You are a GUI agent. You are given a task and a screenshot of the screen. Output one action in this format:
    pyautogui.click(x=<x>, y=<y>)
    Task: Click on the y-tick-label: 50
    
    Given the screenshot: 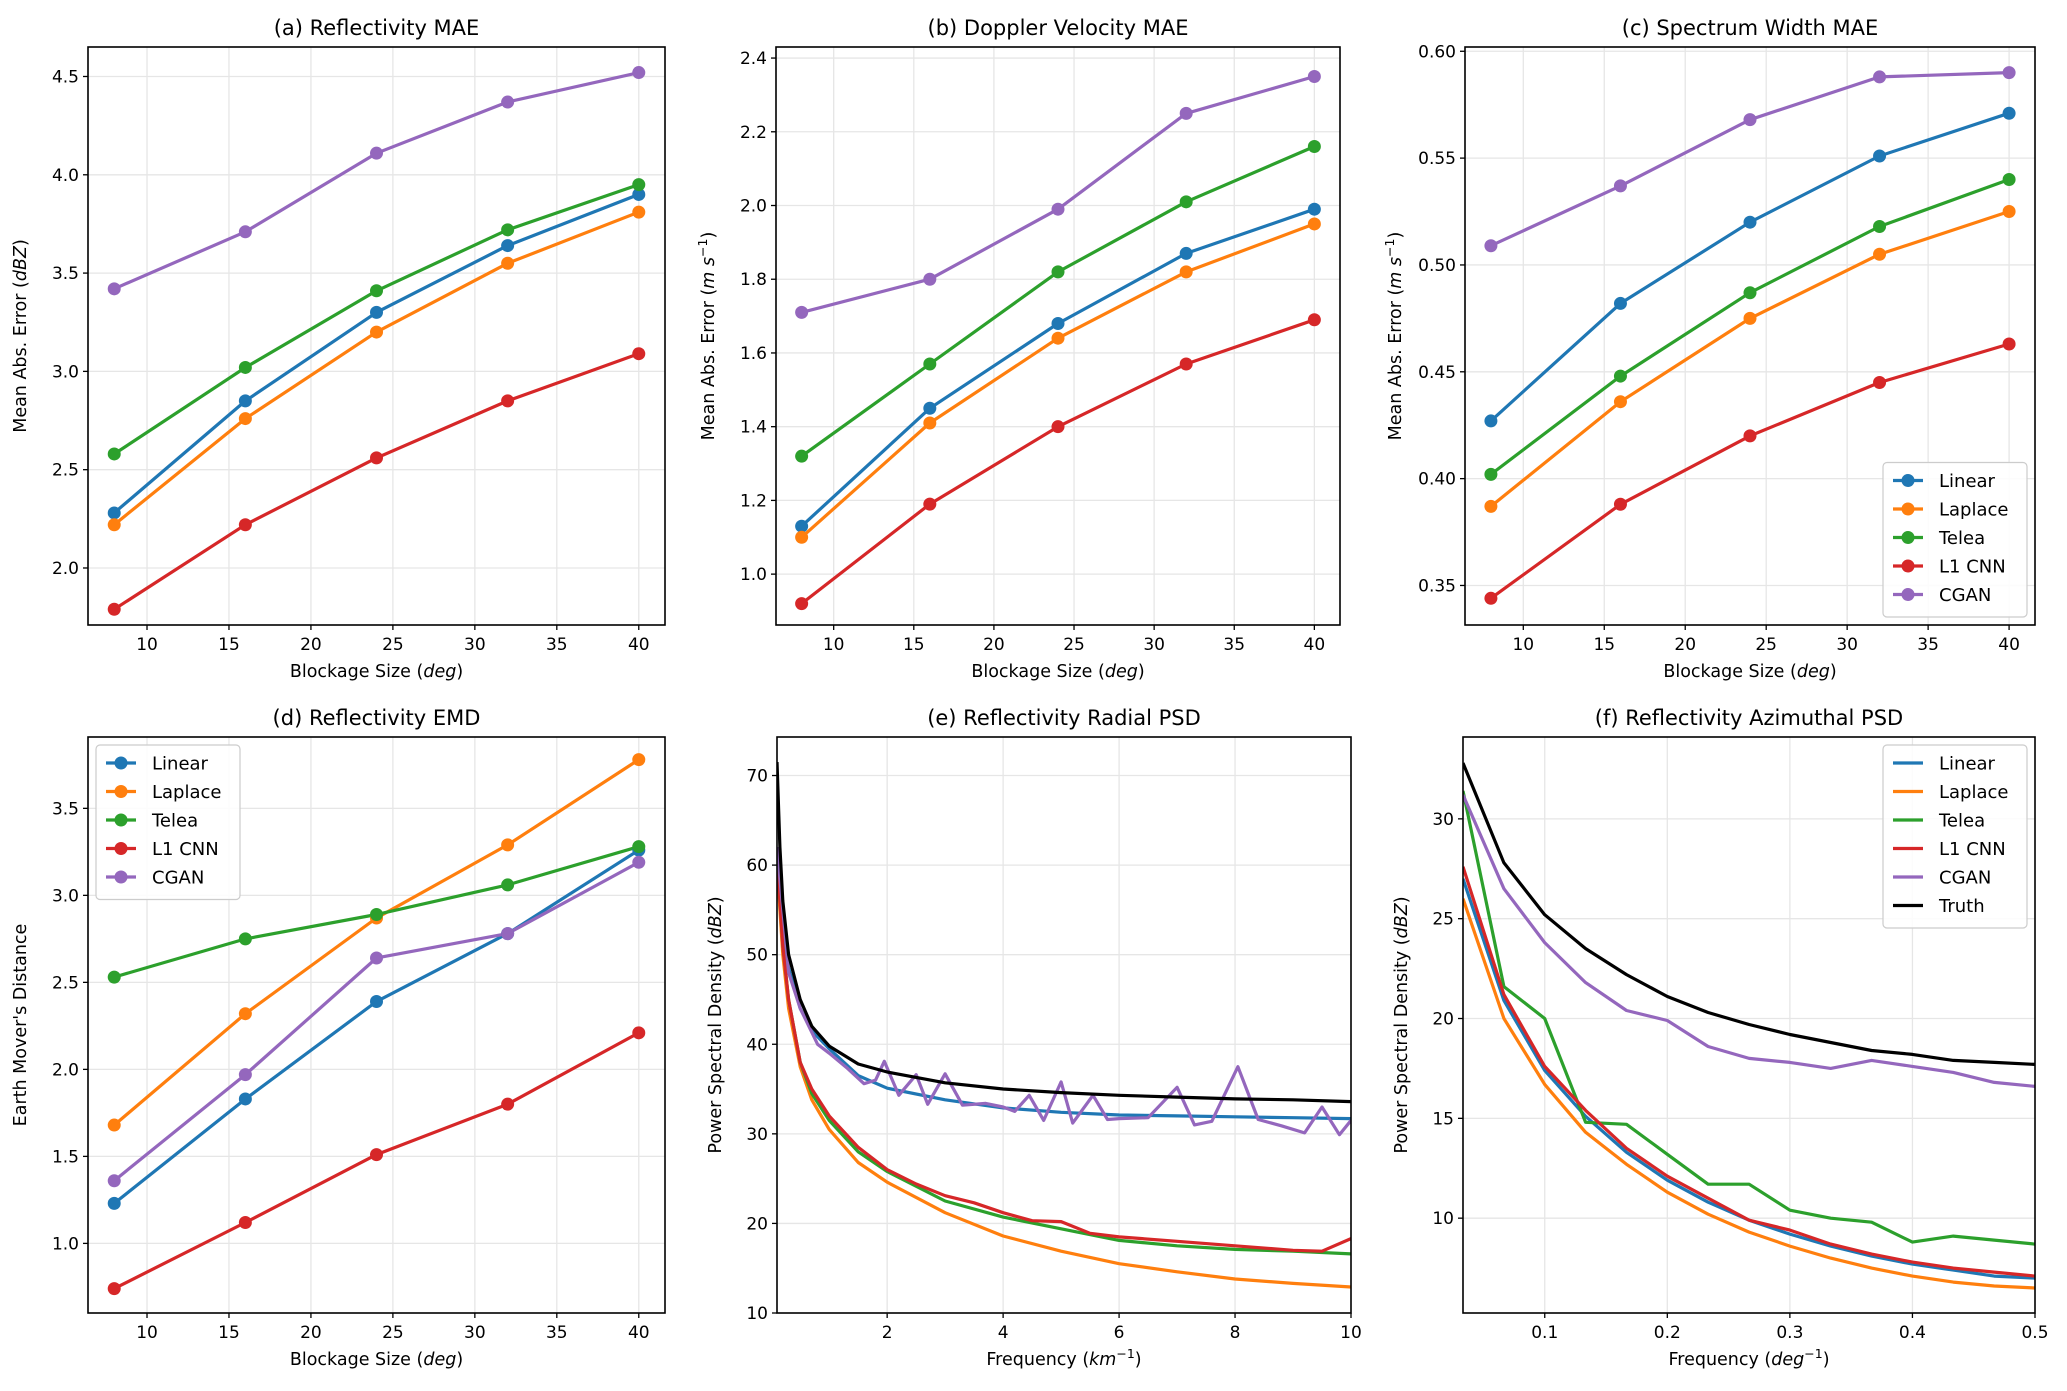 What is the action you would take?
    pyautogui.click(x=757, y=956)
    